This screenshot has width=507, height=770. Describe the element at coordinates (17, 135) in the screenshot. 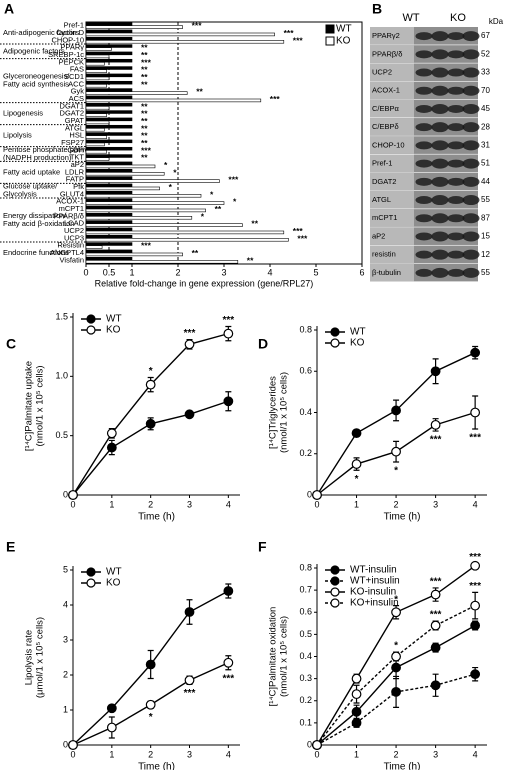

I see `group-label: Lipolysis` at that location.